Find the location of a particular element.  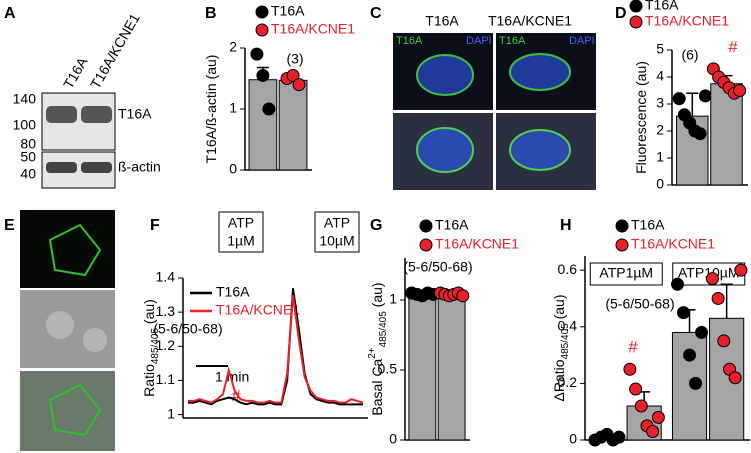

category-box is located at coordinates (626, 274).